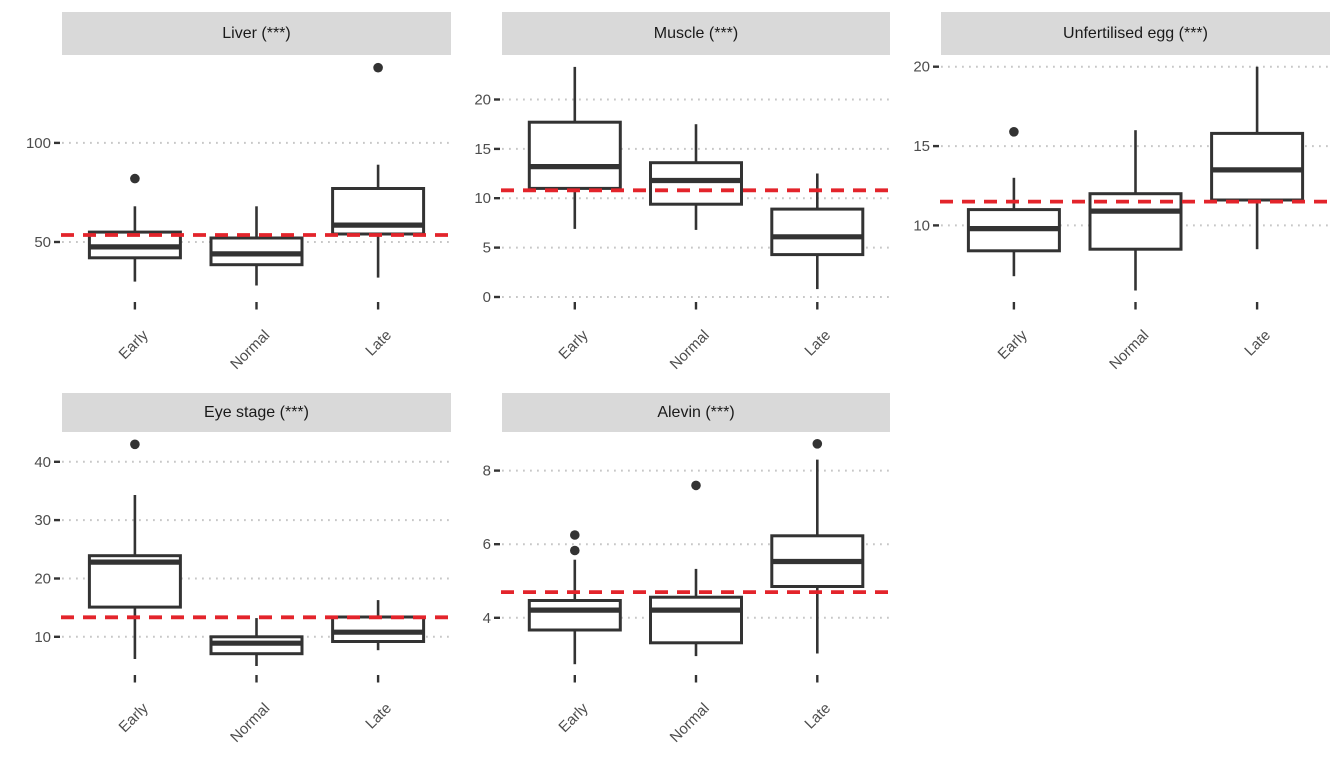 The image size is (1344, 768). I want to click on panel-title-liver: Liver (***), so click(256, 33).